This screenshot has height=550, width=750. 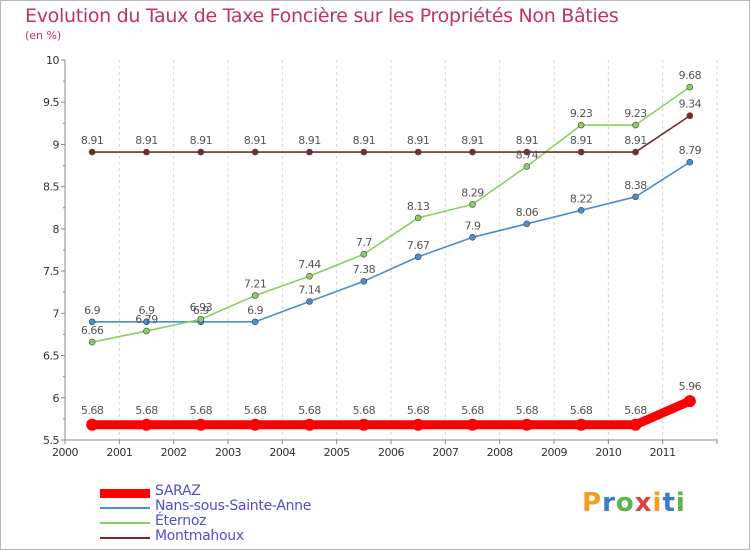 I want to click on data-label: 6.93, so click(x=201, y=307).